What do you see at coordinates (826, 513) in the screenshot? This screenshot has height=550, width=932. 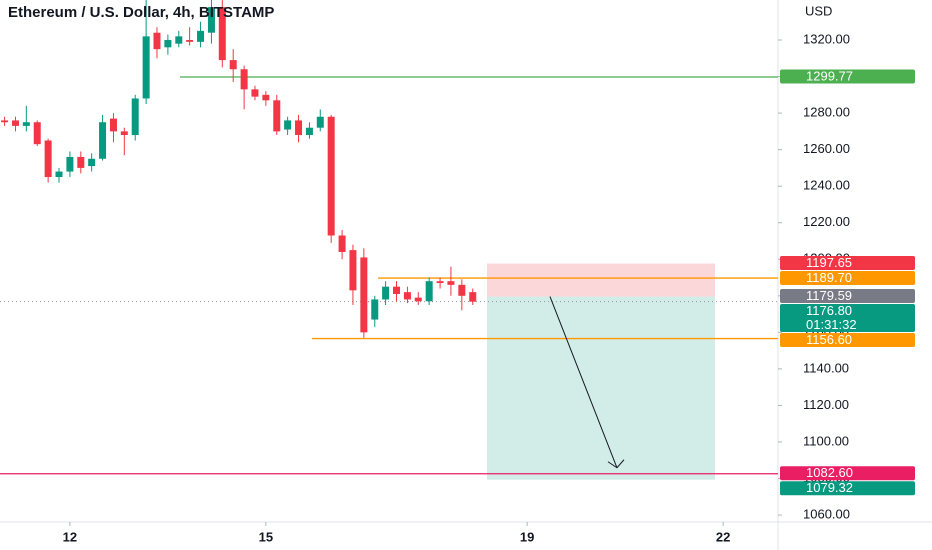 I see `y-tick-label: 1060.00` at bounding box center [826, 513].